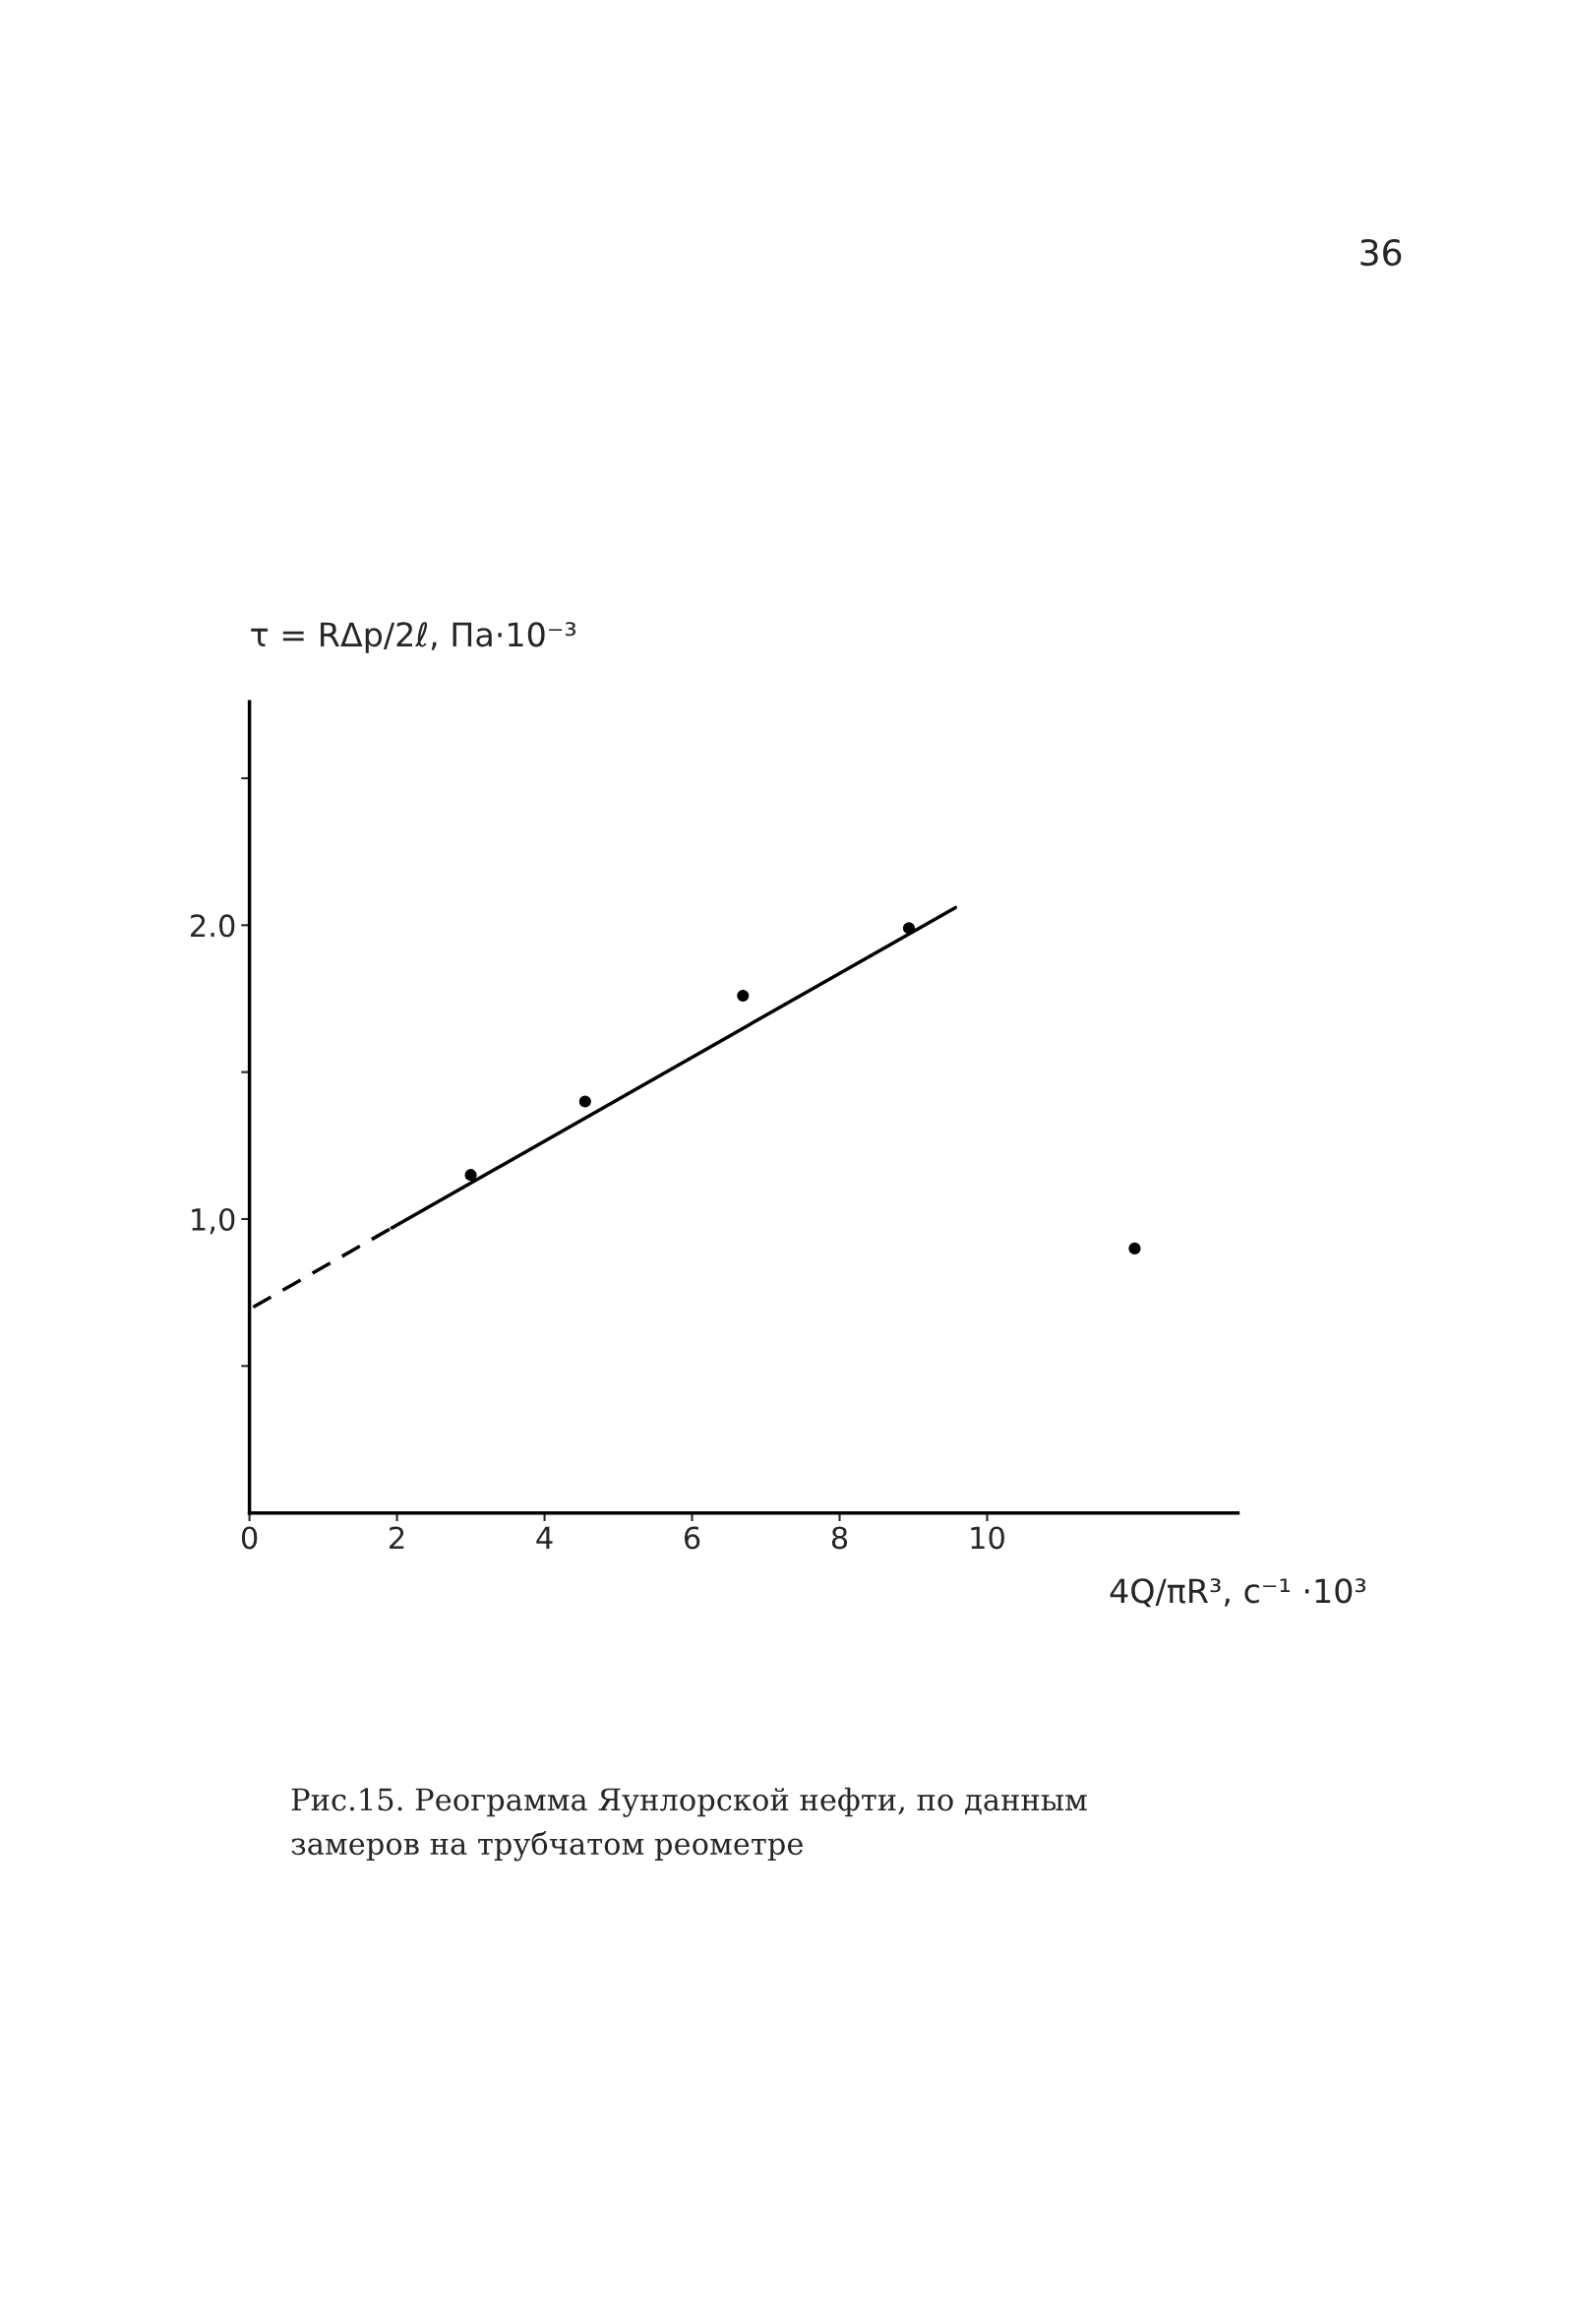 The height and width of the screenshot is (2324, 1569). I want to click on x-tick-label: 6, so click(692, 1538).